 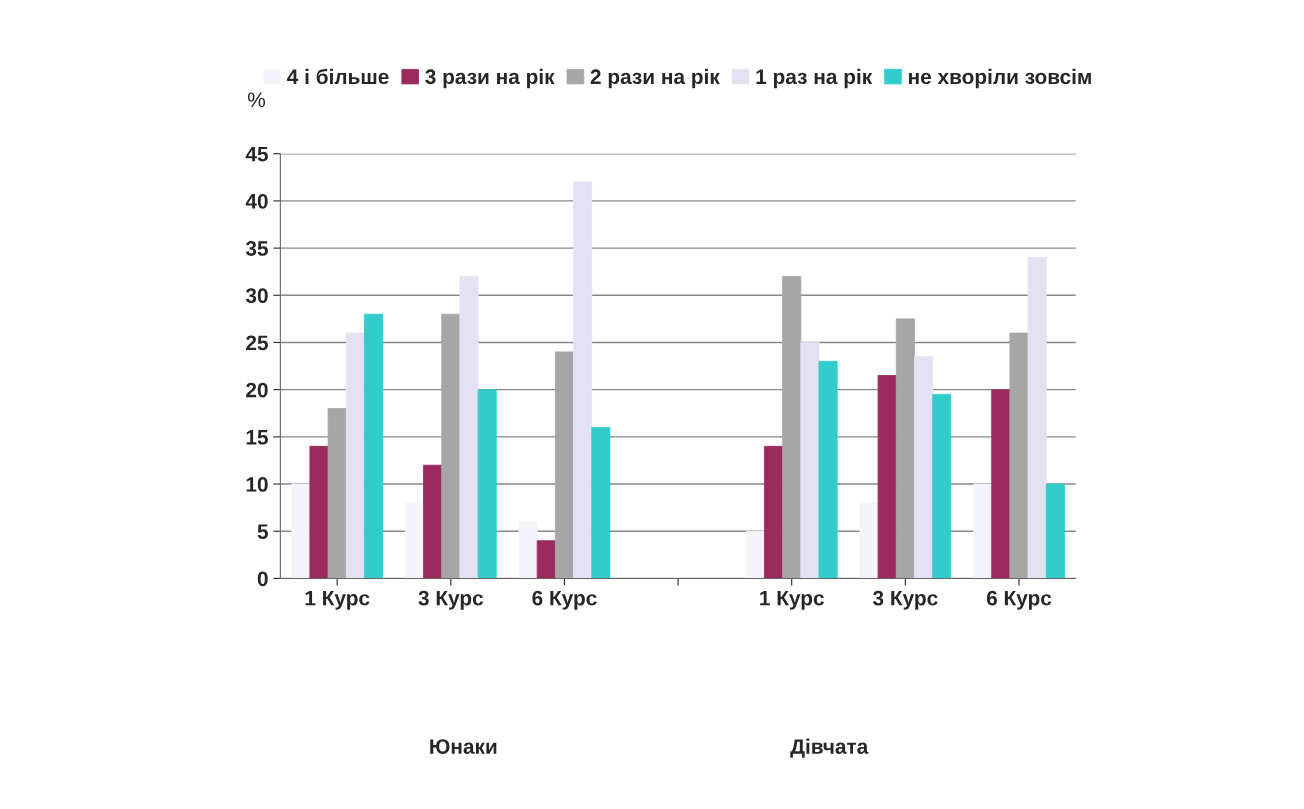 I want to click on legend-label: не хворіли зовсім, so click(x=1000, y=78).